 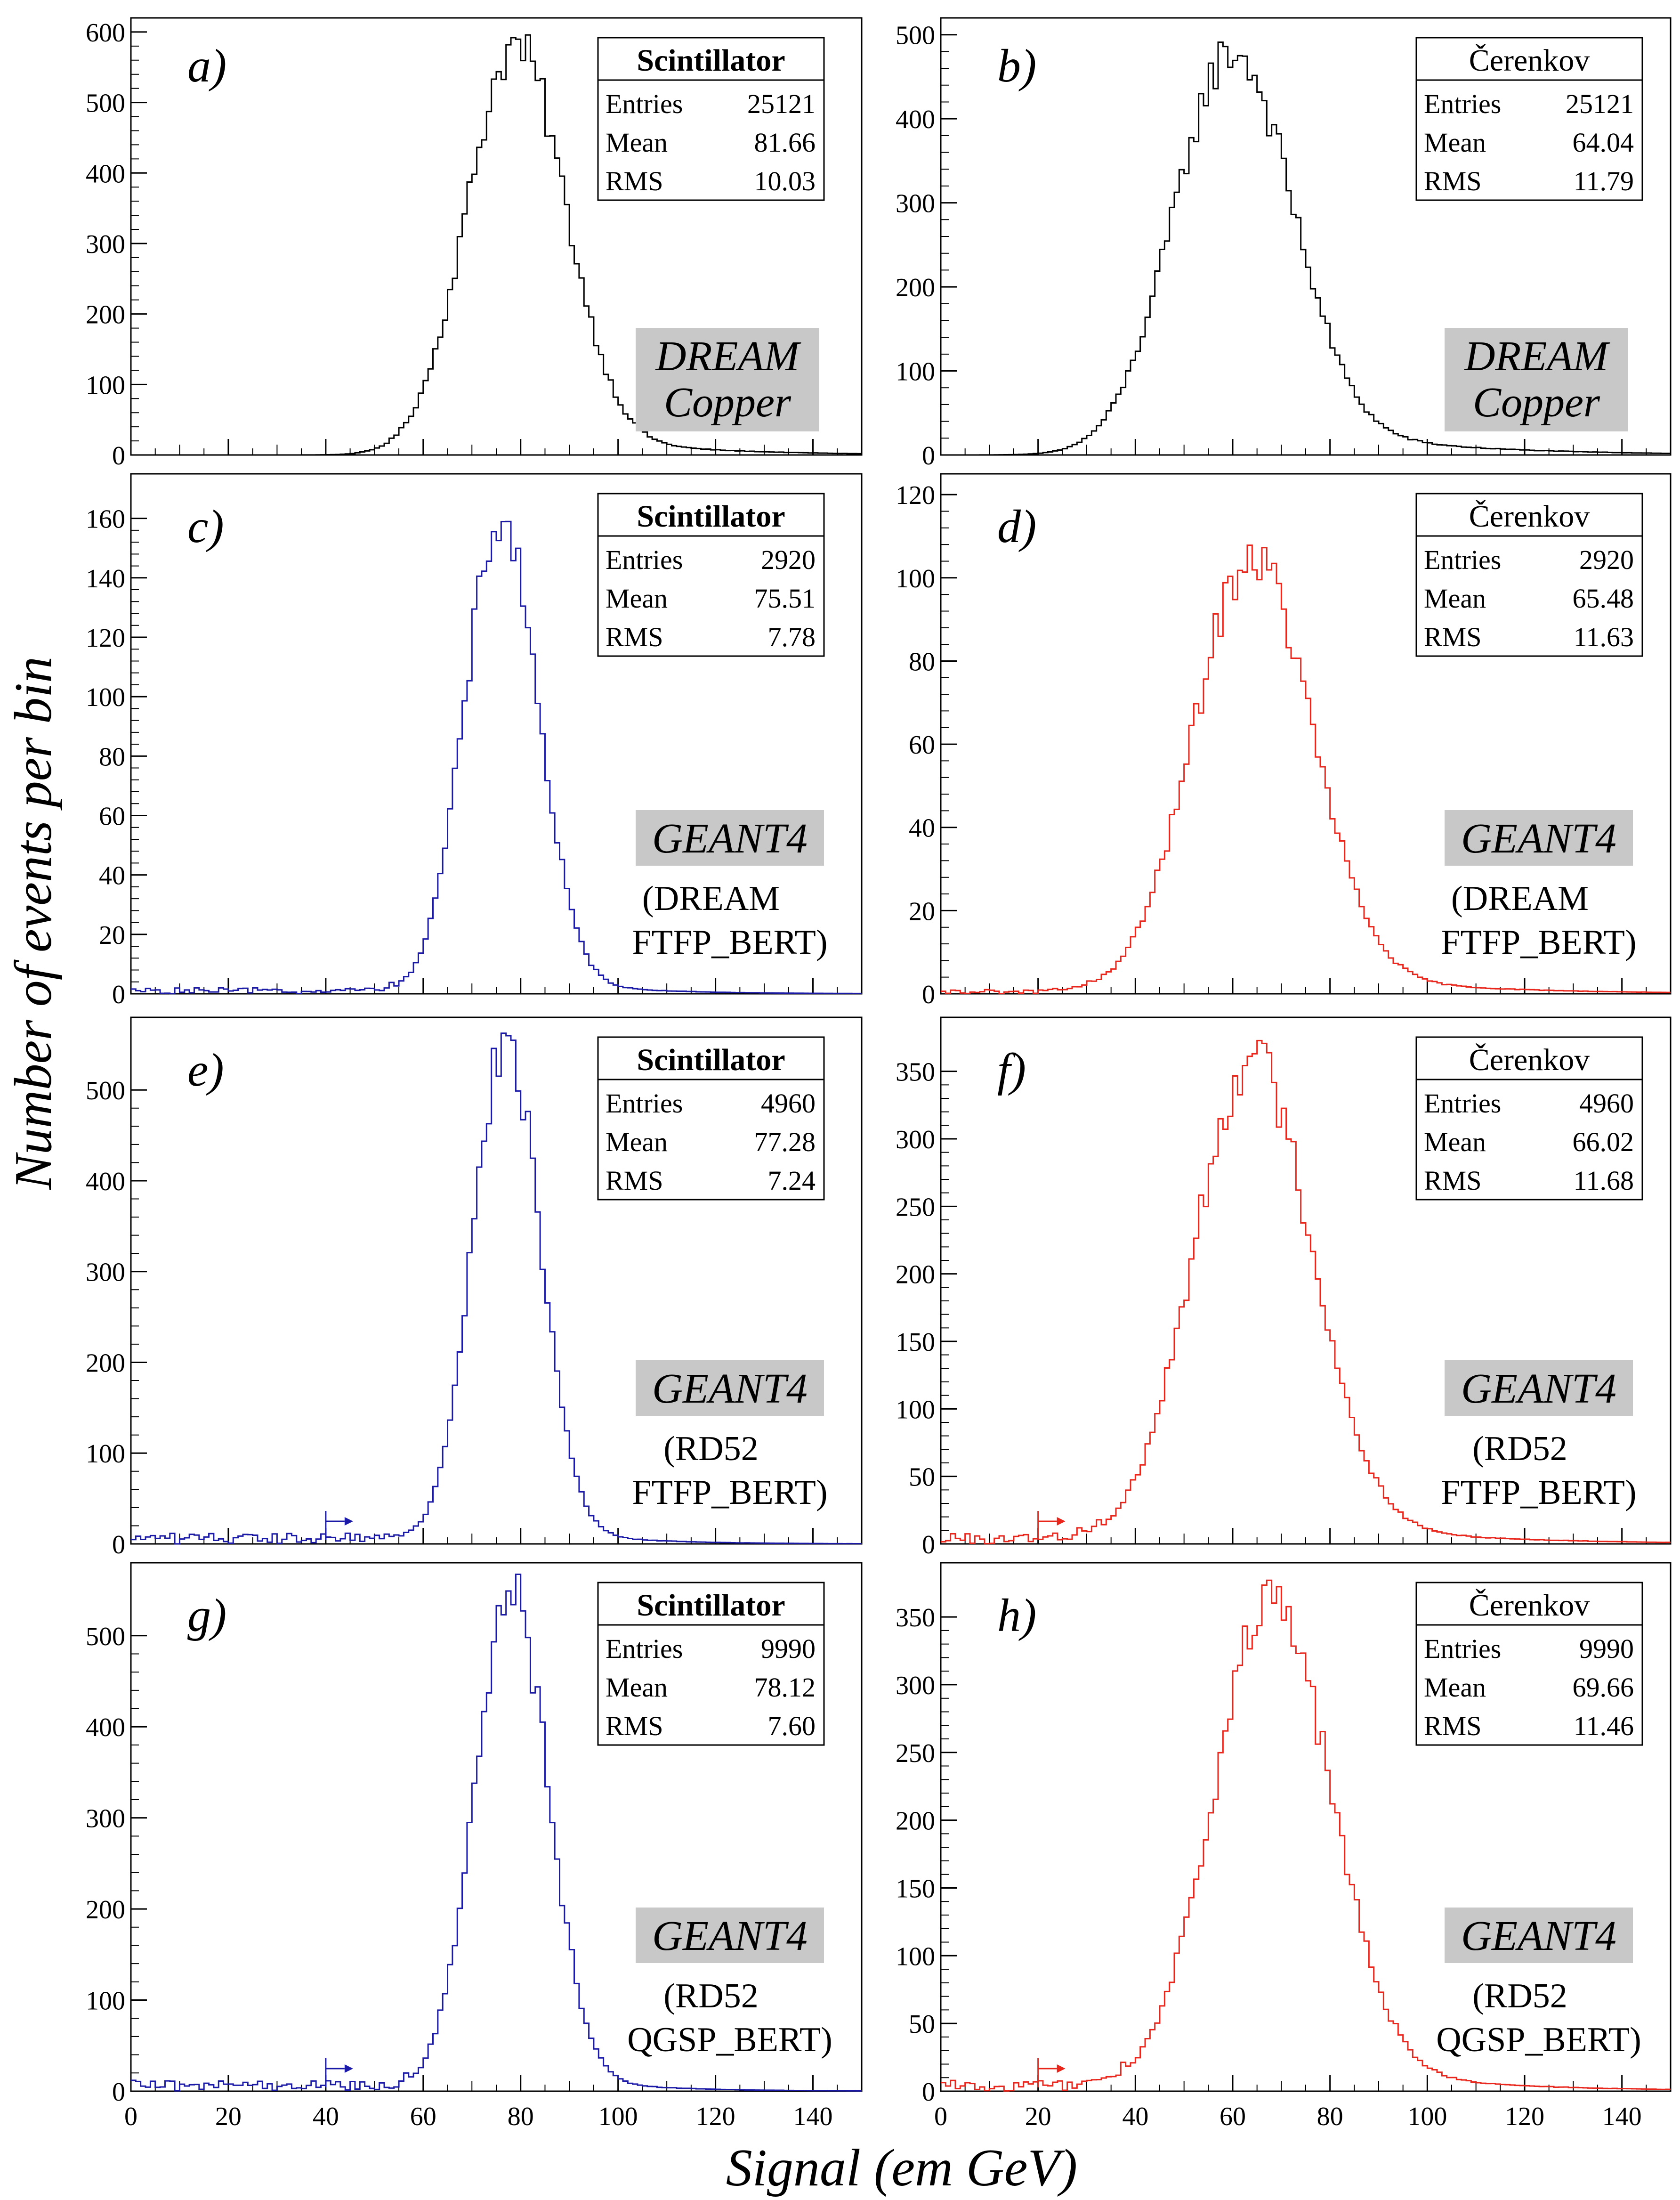 What do you see at coordinates (348, 2068) in the screenshot?
I see `threshold-arrow-head` at bounding box center [348, 2068].